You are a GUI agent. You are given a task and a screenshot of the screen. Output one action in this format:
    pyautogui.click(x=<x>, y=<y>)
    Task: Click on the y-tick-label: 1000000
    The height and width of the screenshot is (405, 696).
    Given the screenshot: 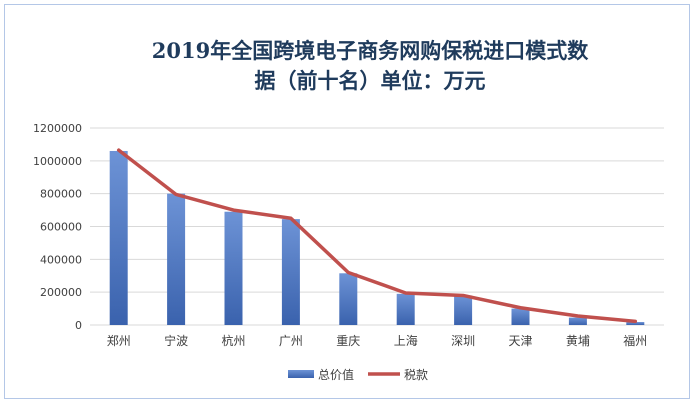 What is the action you would take?
    pyautogui.click(x=57, y=161)
    